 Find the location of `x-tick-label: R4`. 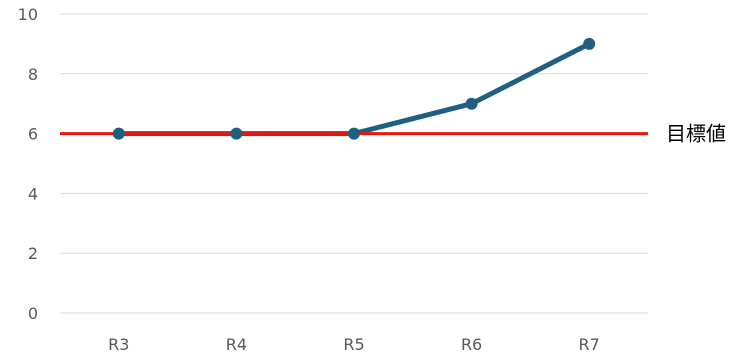

x-tick-label: R4 is located at coordinates (236, 344).